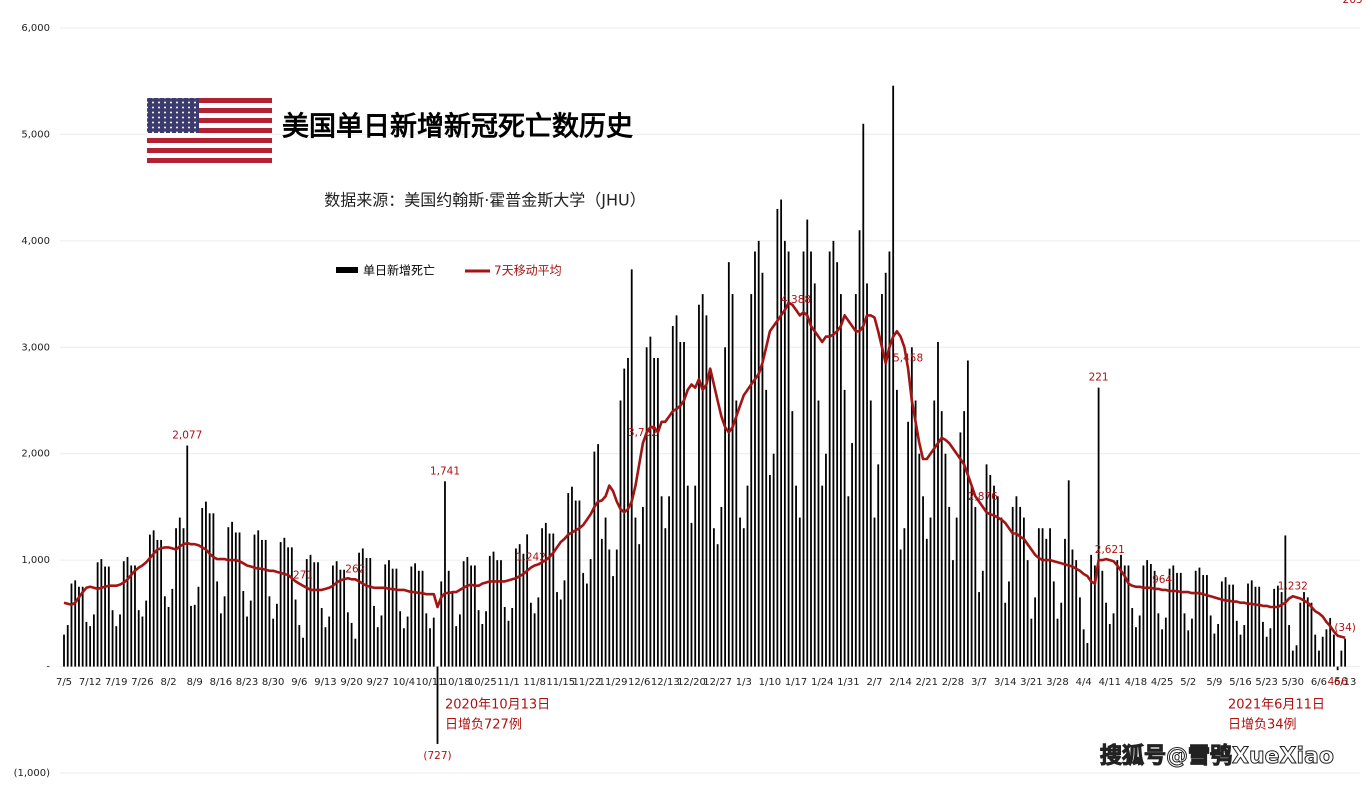 This screenshot has height=786, width=1366. Describe the element at coordinates (378, 682) in the screenshot. I see `x-tick-label: 9/27` at that location.